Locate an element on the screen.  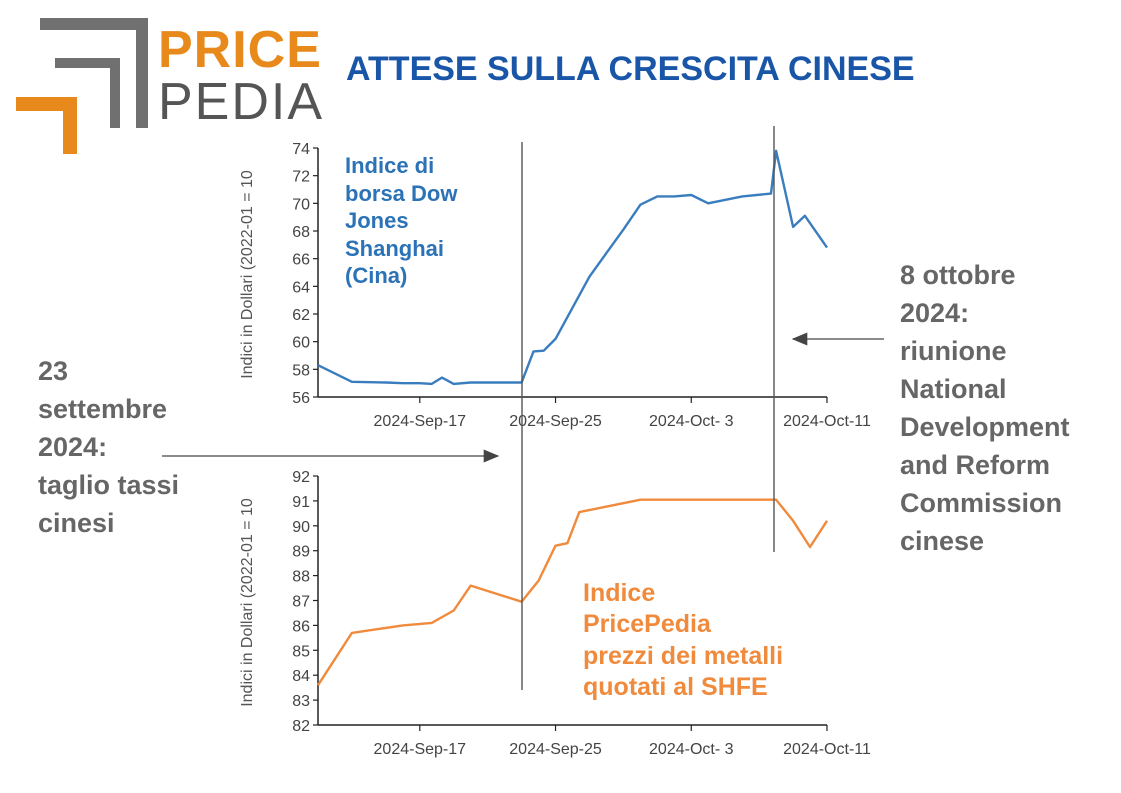
y-tick-label: 88 is located at coordinates (301, 577).